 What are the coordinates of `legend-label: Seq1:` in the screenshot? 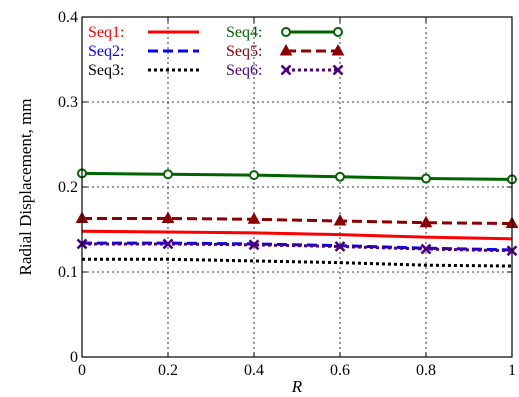 It's located at (106, 32).